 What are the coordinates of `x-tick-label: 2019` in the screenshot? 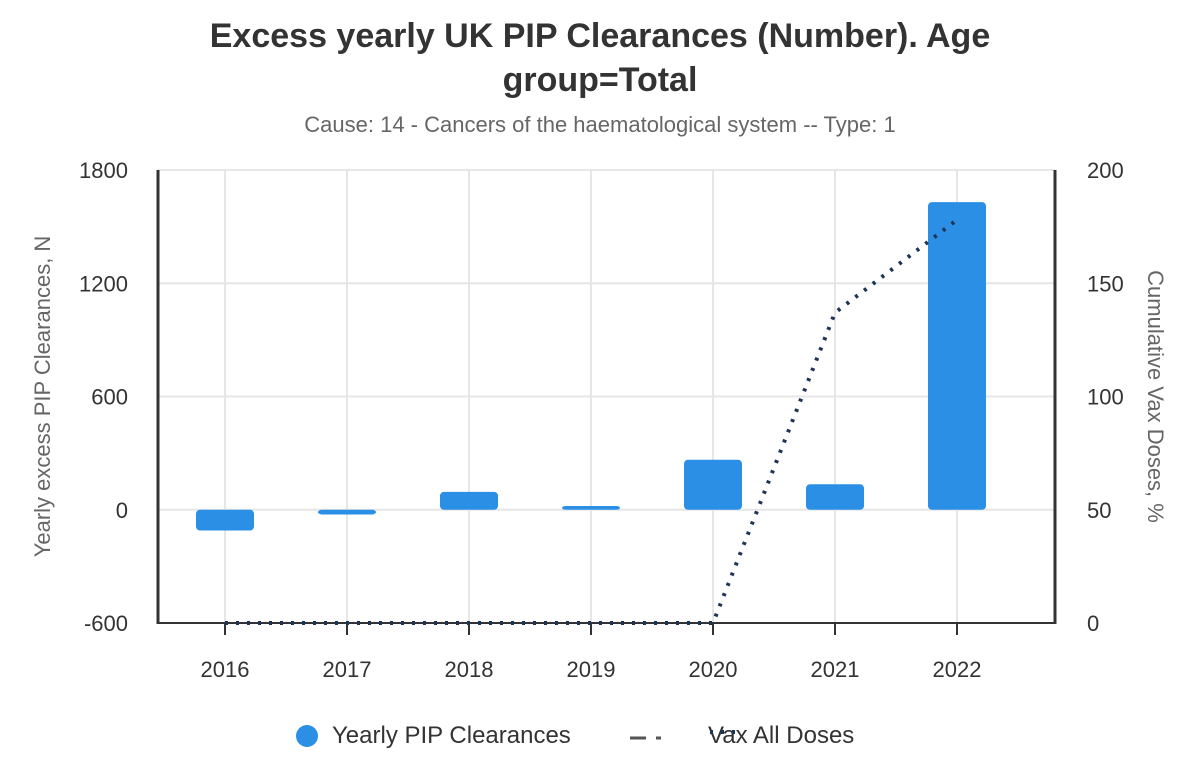 It's located at (591, 669).